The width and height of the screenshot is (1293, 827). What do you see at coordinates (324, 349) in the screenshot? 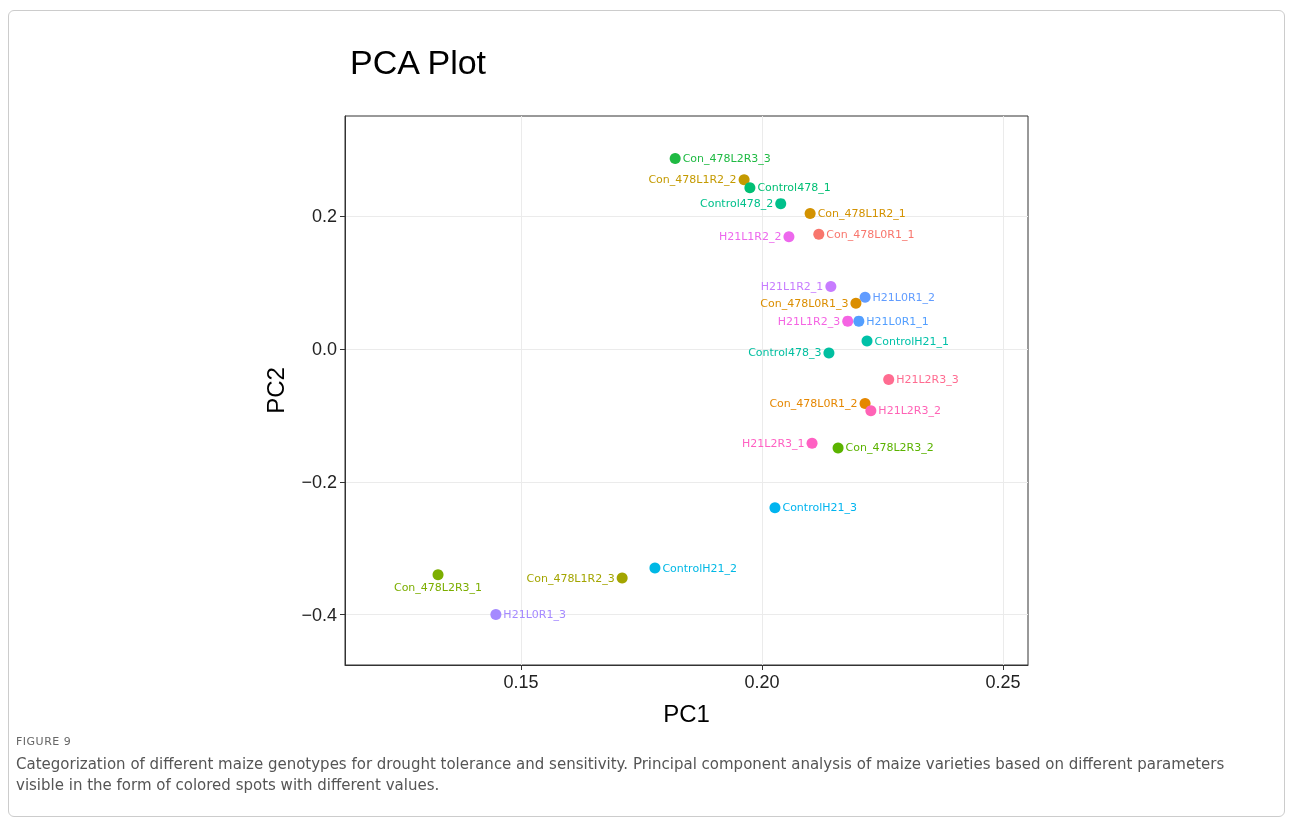
I see `y-tick-label: 0.0` at bounding box center [324, 349].